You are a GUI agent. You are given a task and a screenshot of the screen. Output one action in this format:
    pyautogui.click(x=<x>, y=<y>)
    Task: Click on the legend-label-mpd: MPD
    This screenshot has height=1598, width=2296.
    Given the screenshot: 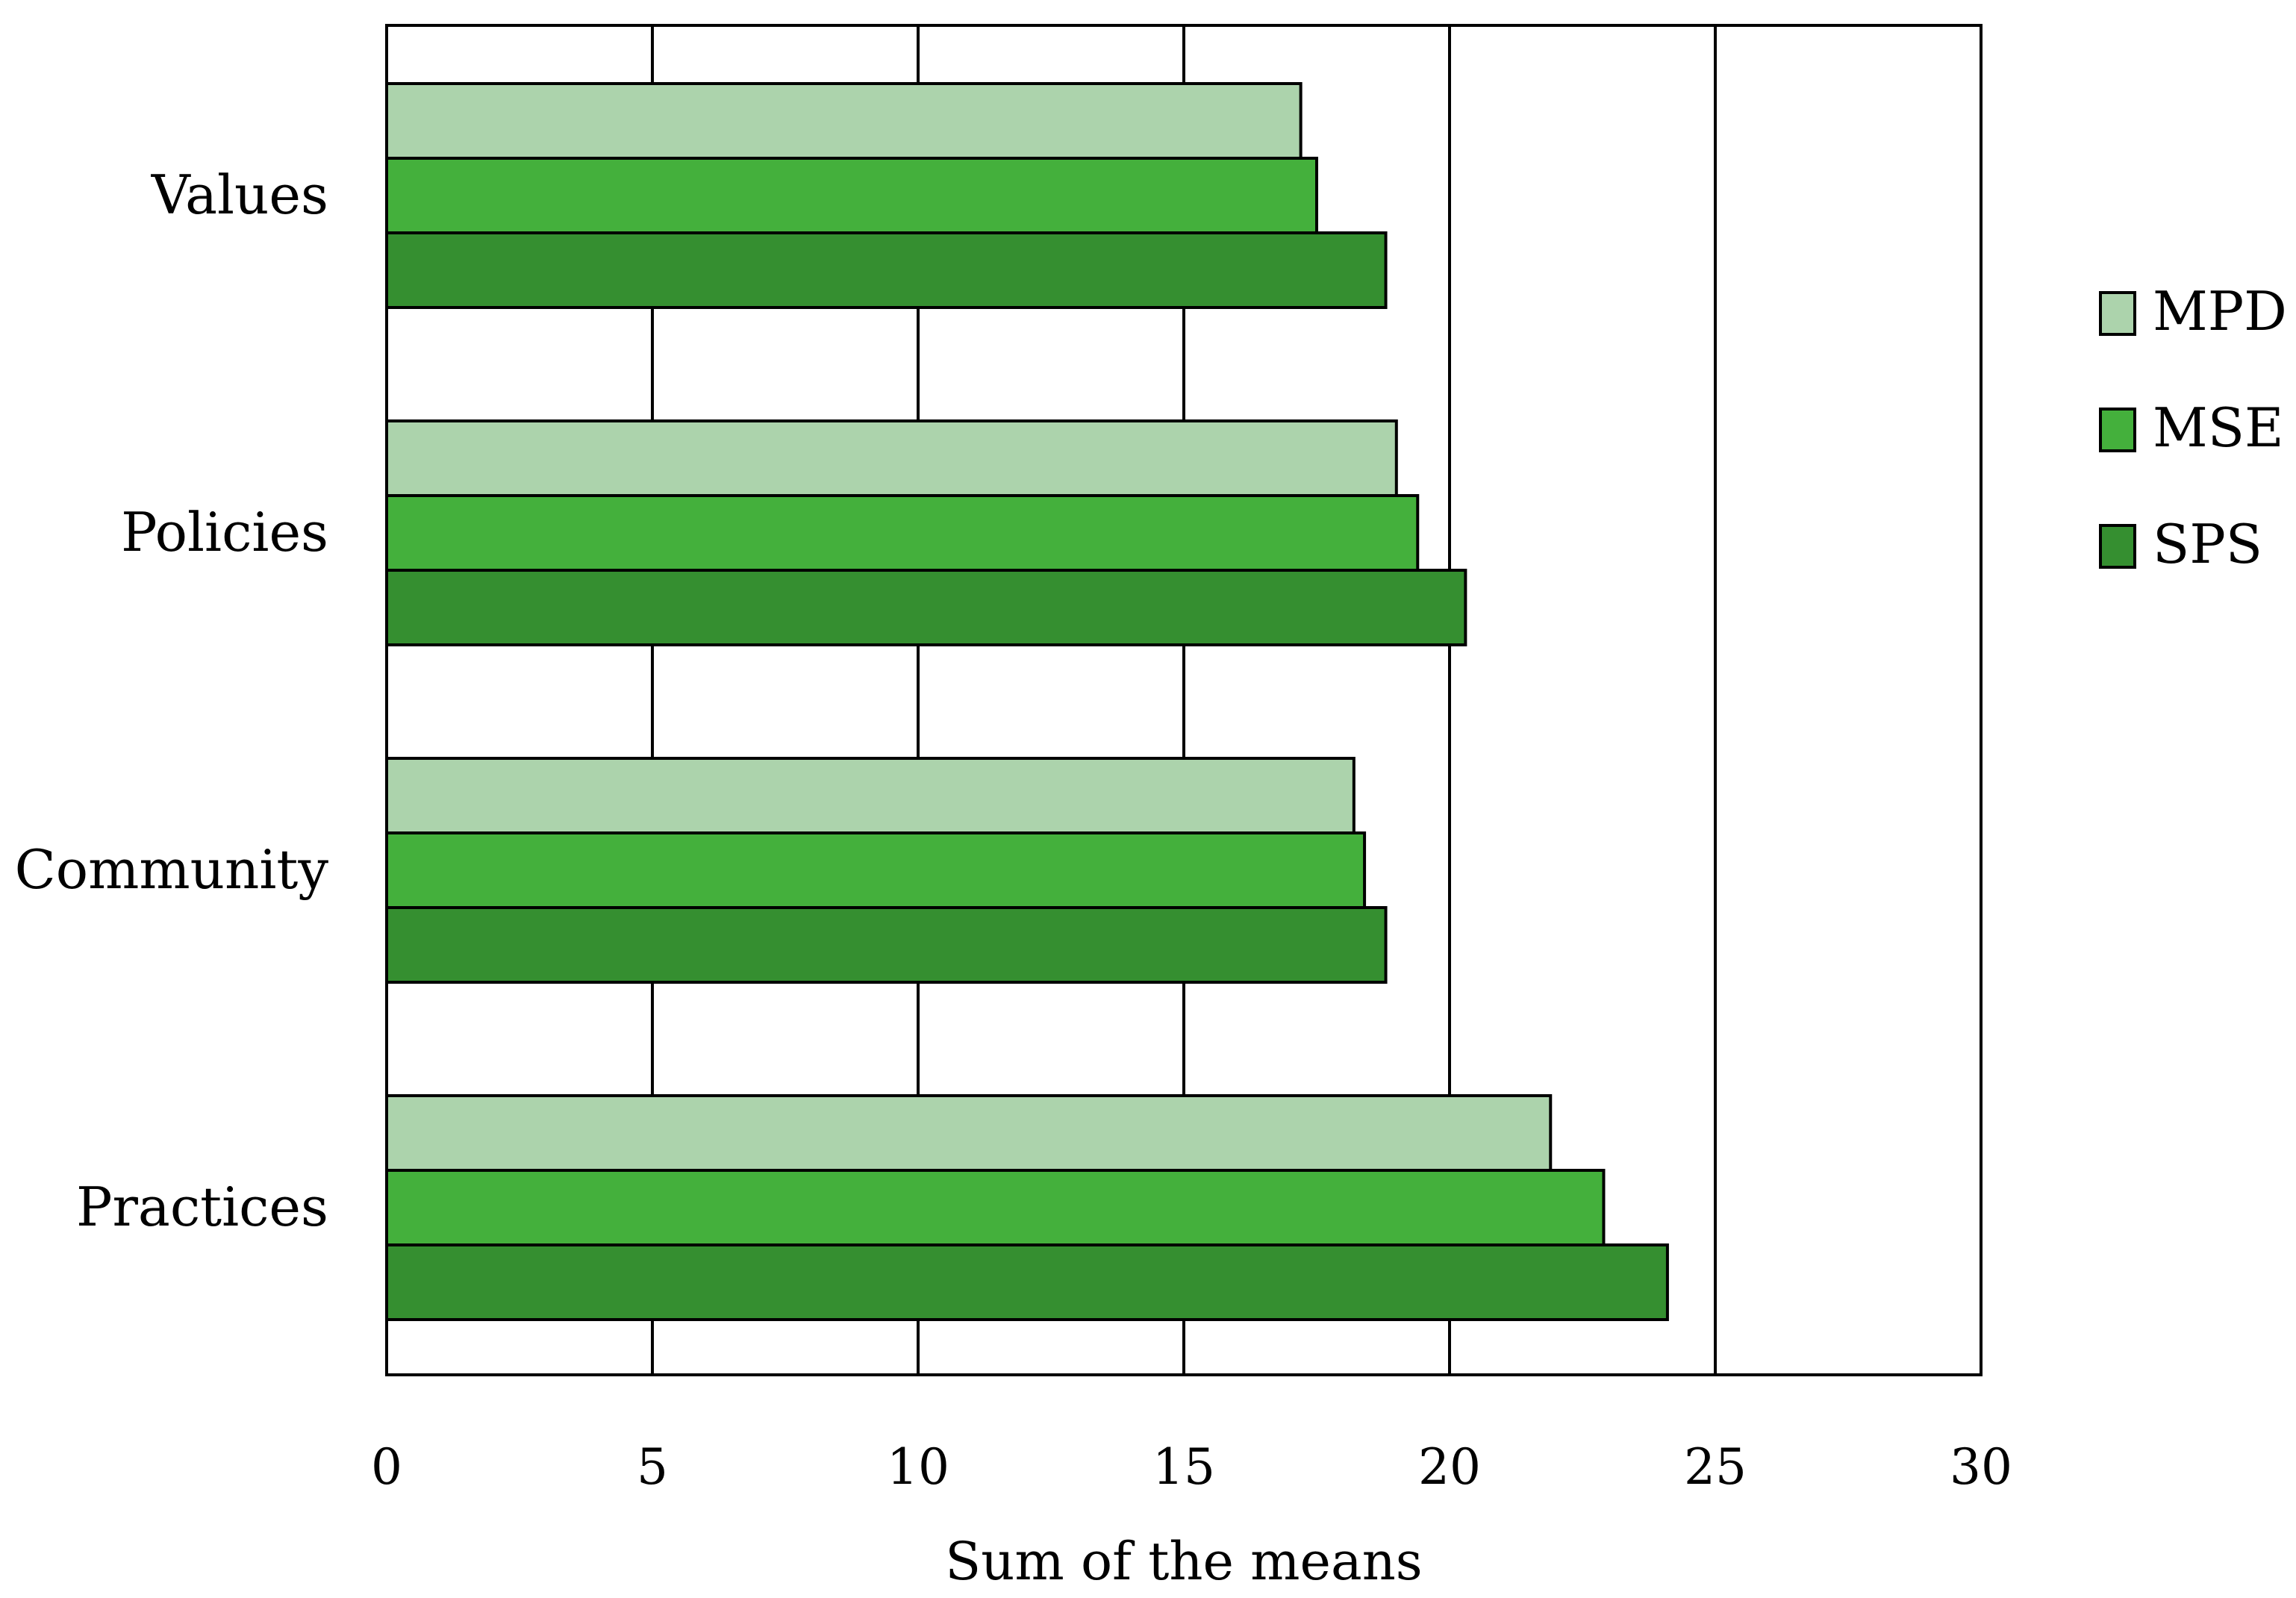 What is the action you would take?
    pyautogui.click(x=2220, y=311)
    